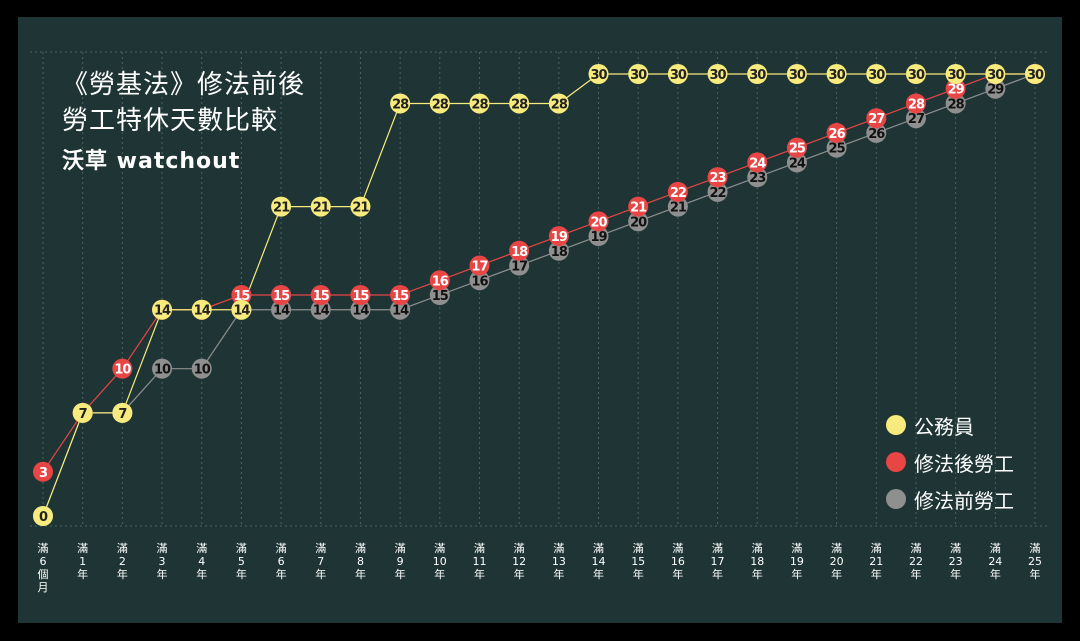  What do you see at coordinates (896, 499) in the screenshot?
I see `legend-swatch-before` at bounding box center [896, 499].